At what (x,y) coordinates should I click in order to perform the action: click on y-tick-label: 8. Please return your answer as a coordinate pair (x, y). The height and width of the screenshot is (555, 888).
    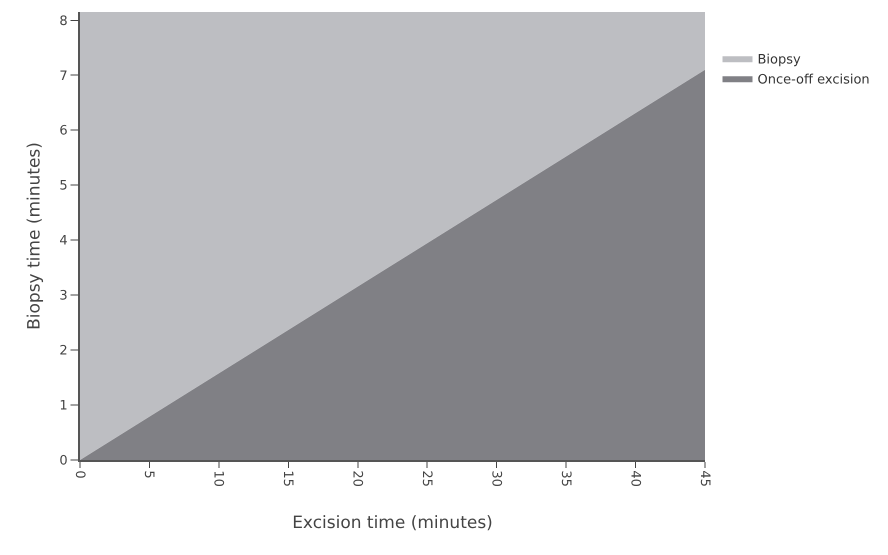
    Looking at the image, I should click on (63, 21).